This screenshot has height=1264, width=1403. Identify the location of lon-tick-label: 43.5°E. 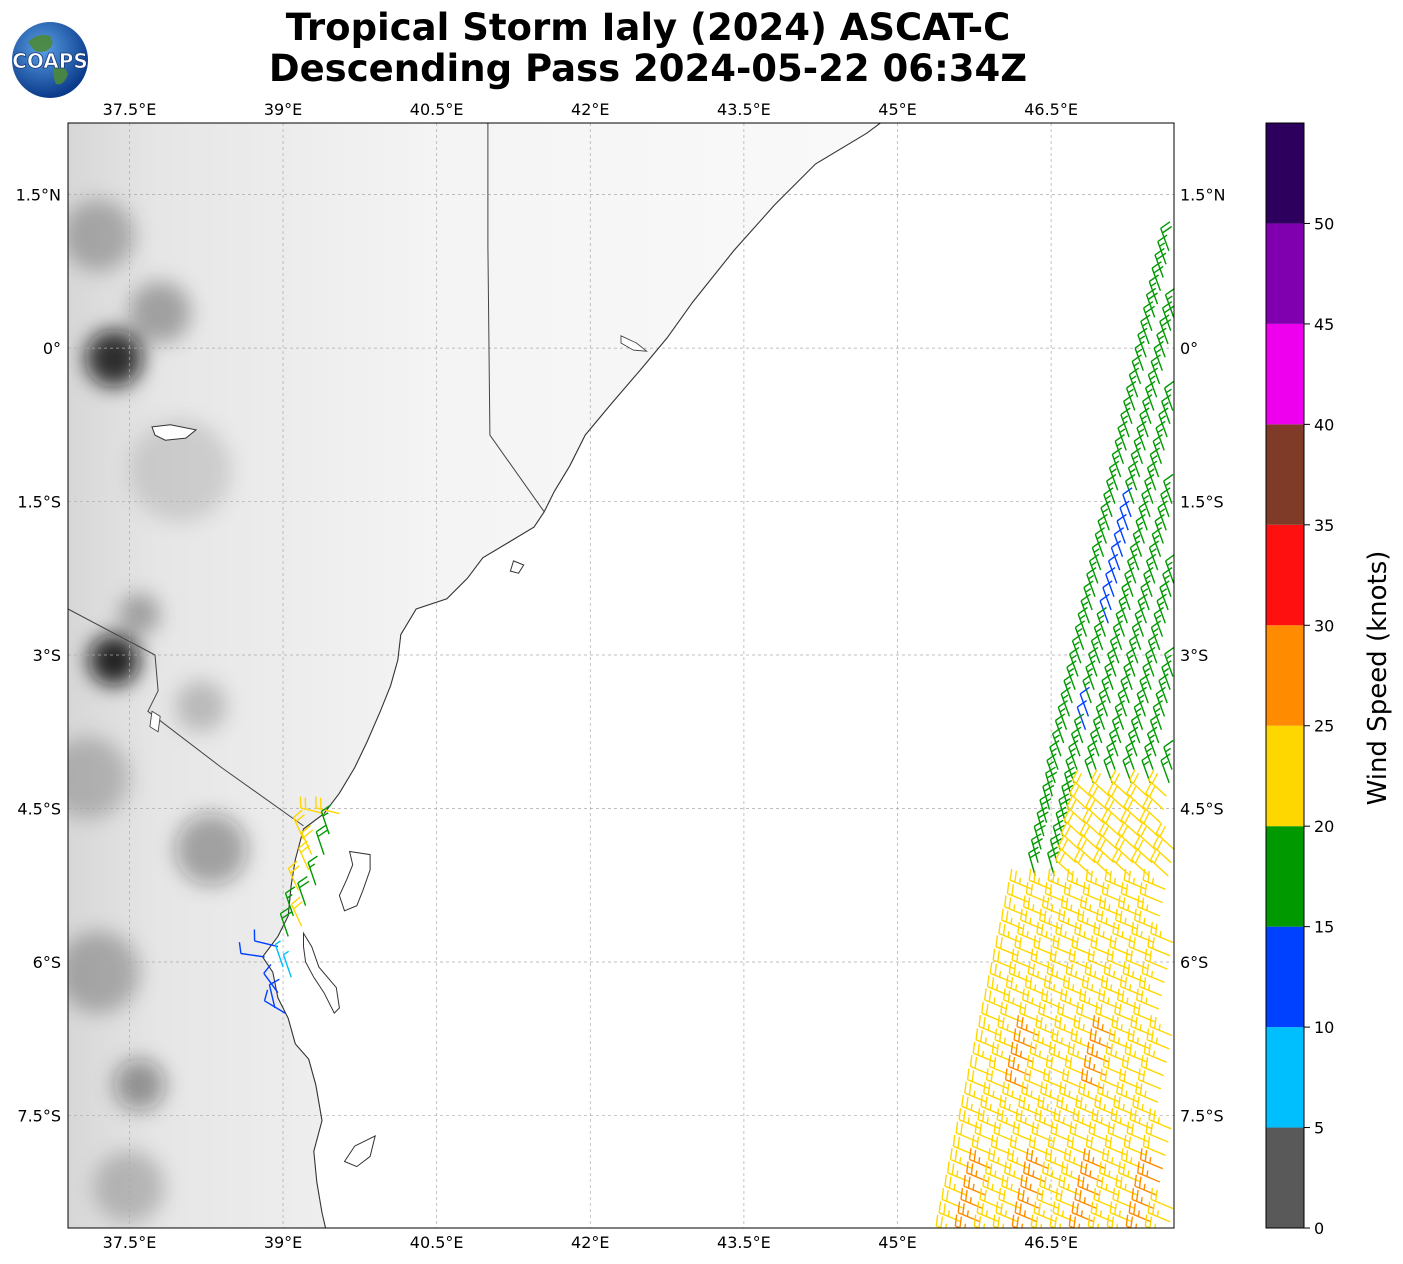
(744, 109).